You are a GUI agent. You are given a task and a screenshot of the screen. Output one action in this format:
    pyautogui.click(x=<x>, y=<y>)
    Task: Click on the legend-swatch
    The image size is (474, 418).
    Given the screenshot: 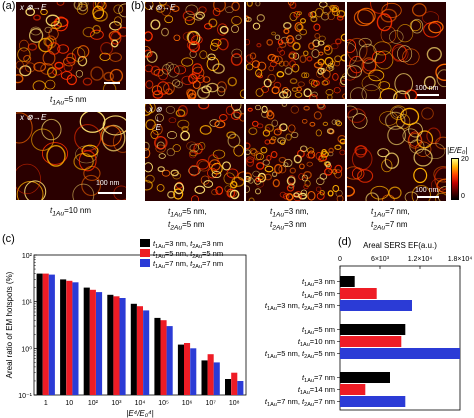 What is the action you would take?
    pyautogui.click(x=145, y=263)
    